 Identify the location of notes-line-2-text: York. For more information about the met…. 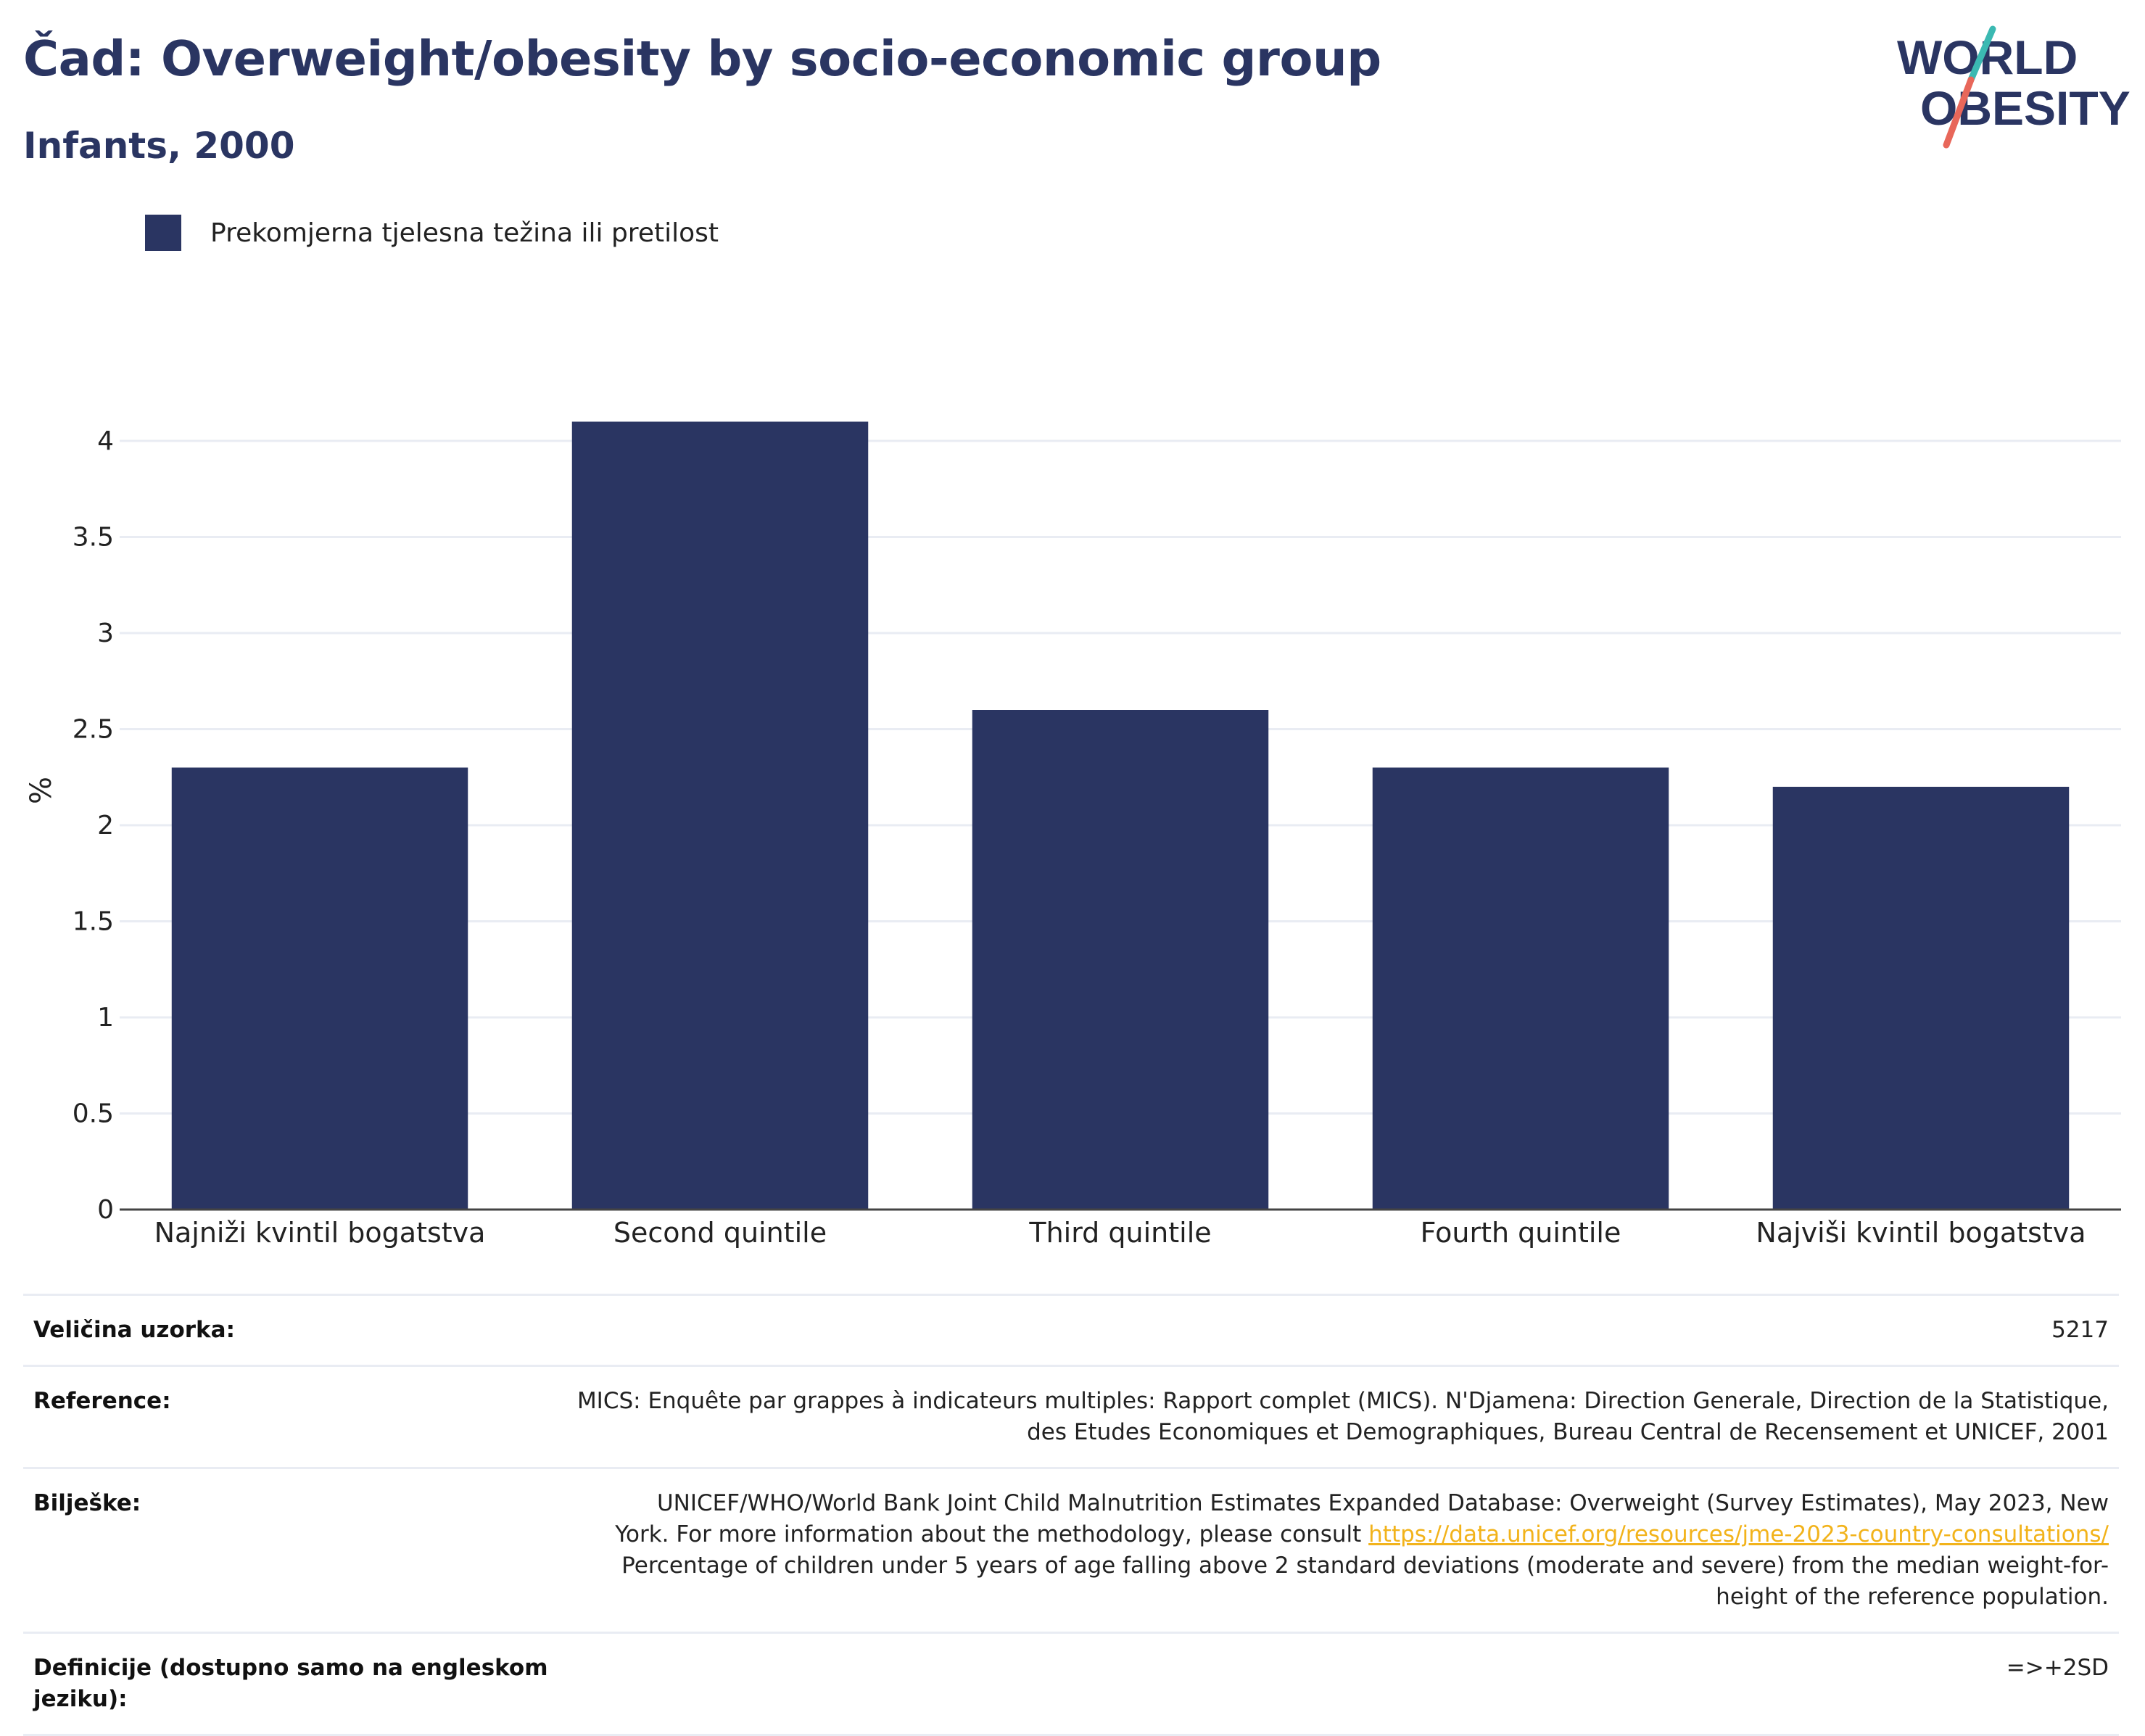
(992, 1534).